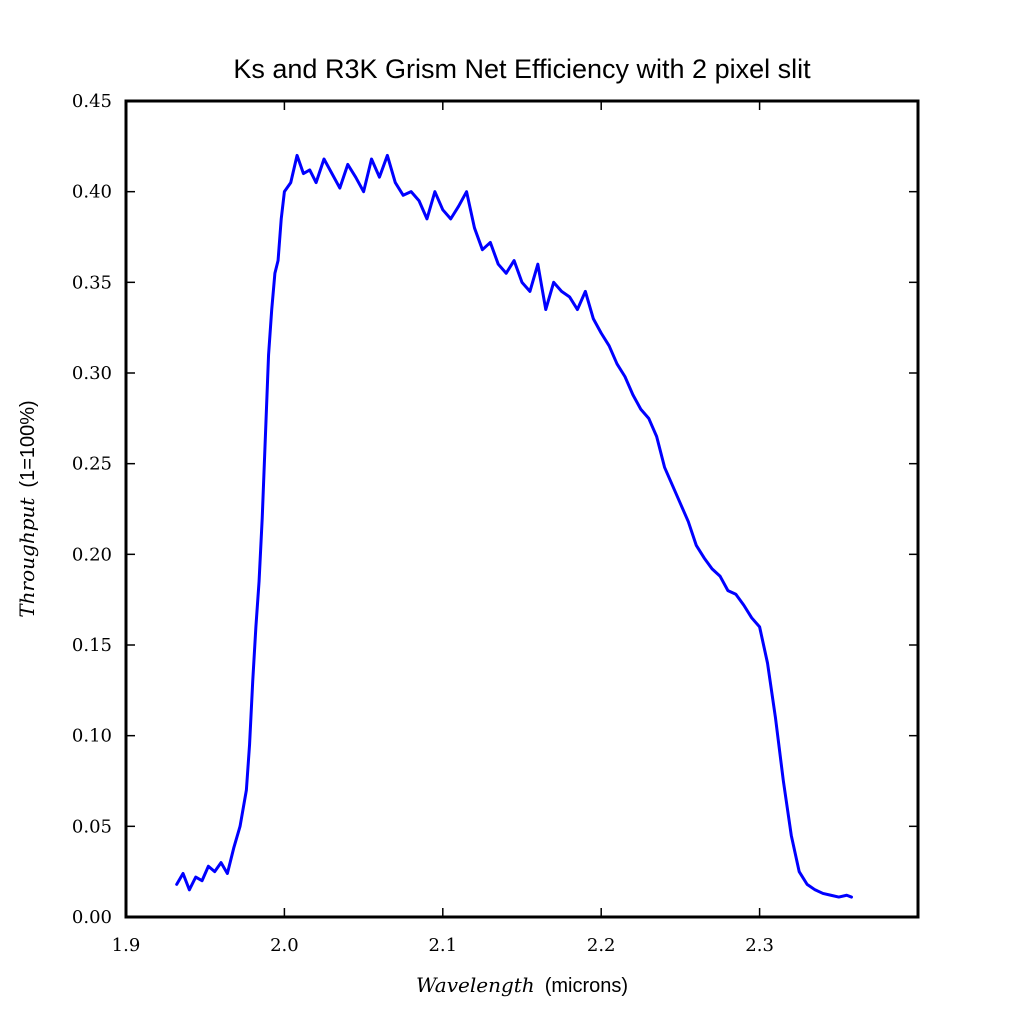 The height and width of the screenshot is (1025, 1020). What do you see at coordinates (92, 826) in the screenshot?
I see `y-tick-label: 0.05` at bounding box center [92, 826].